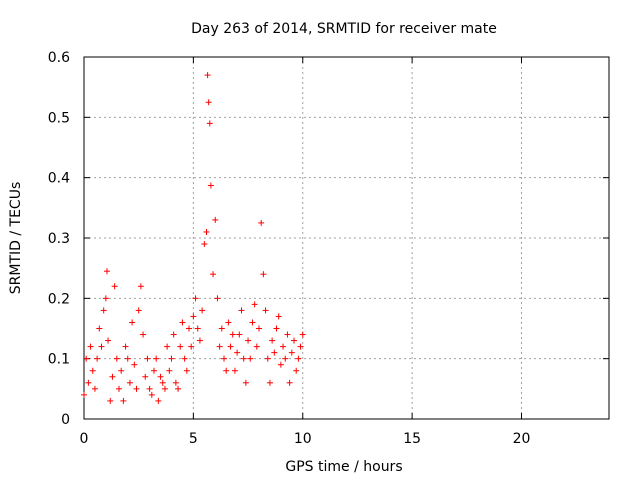  I want to click on x-tick-label: 15, so click(412, 439).